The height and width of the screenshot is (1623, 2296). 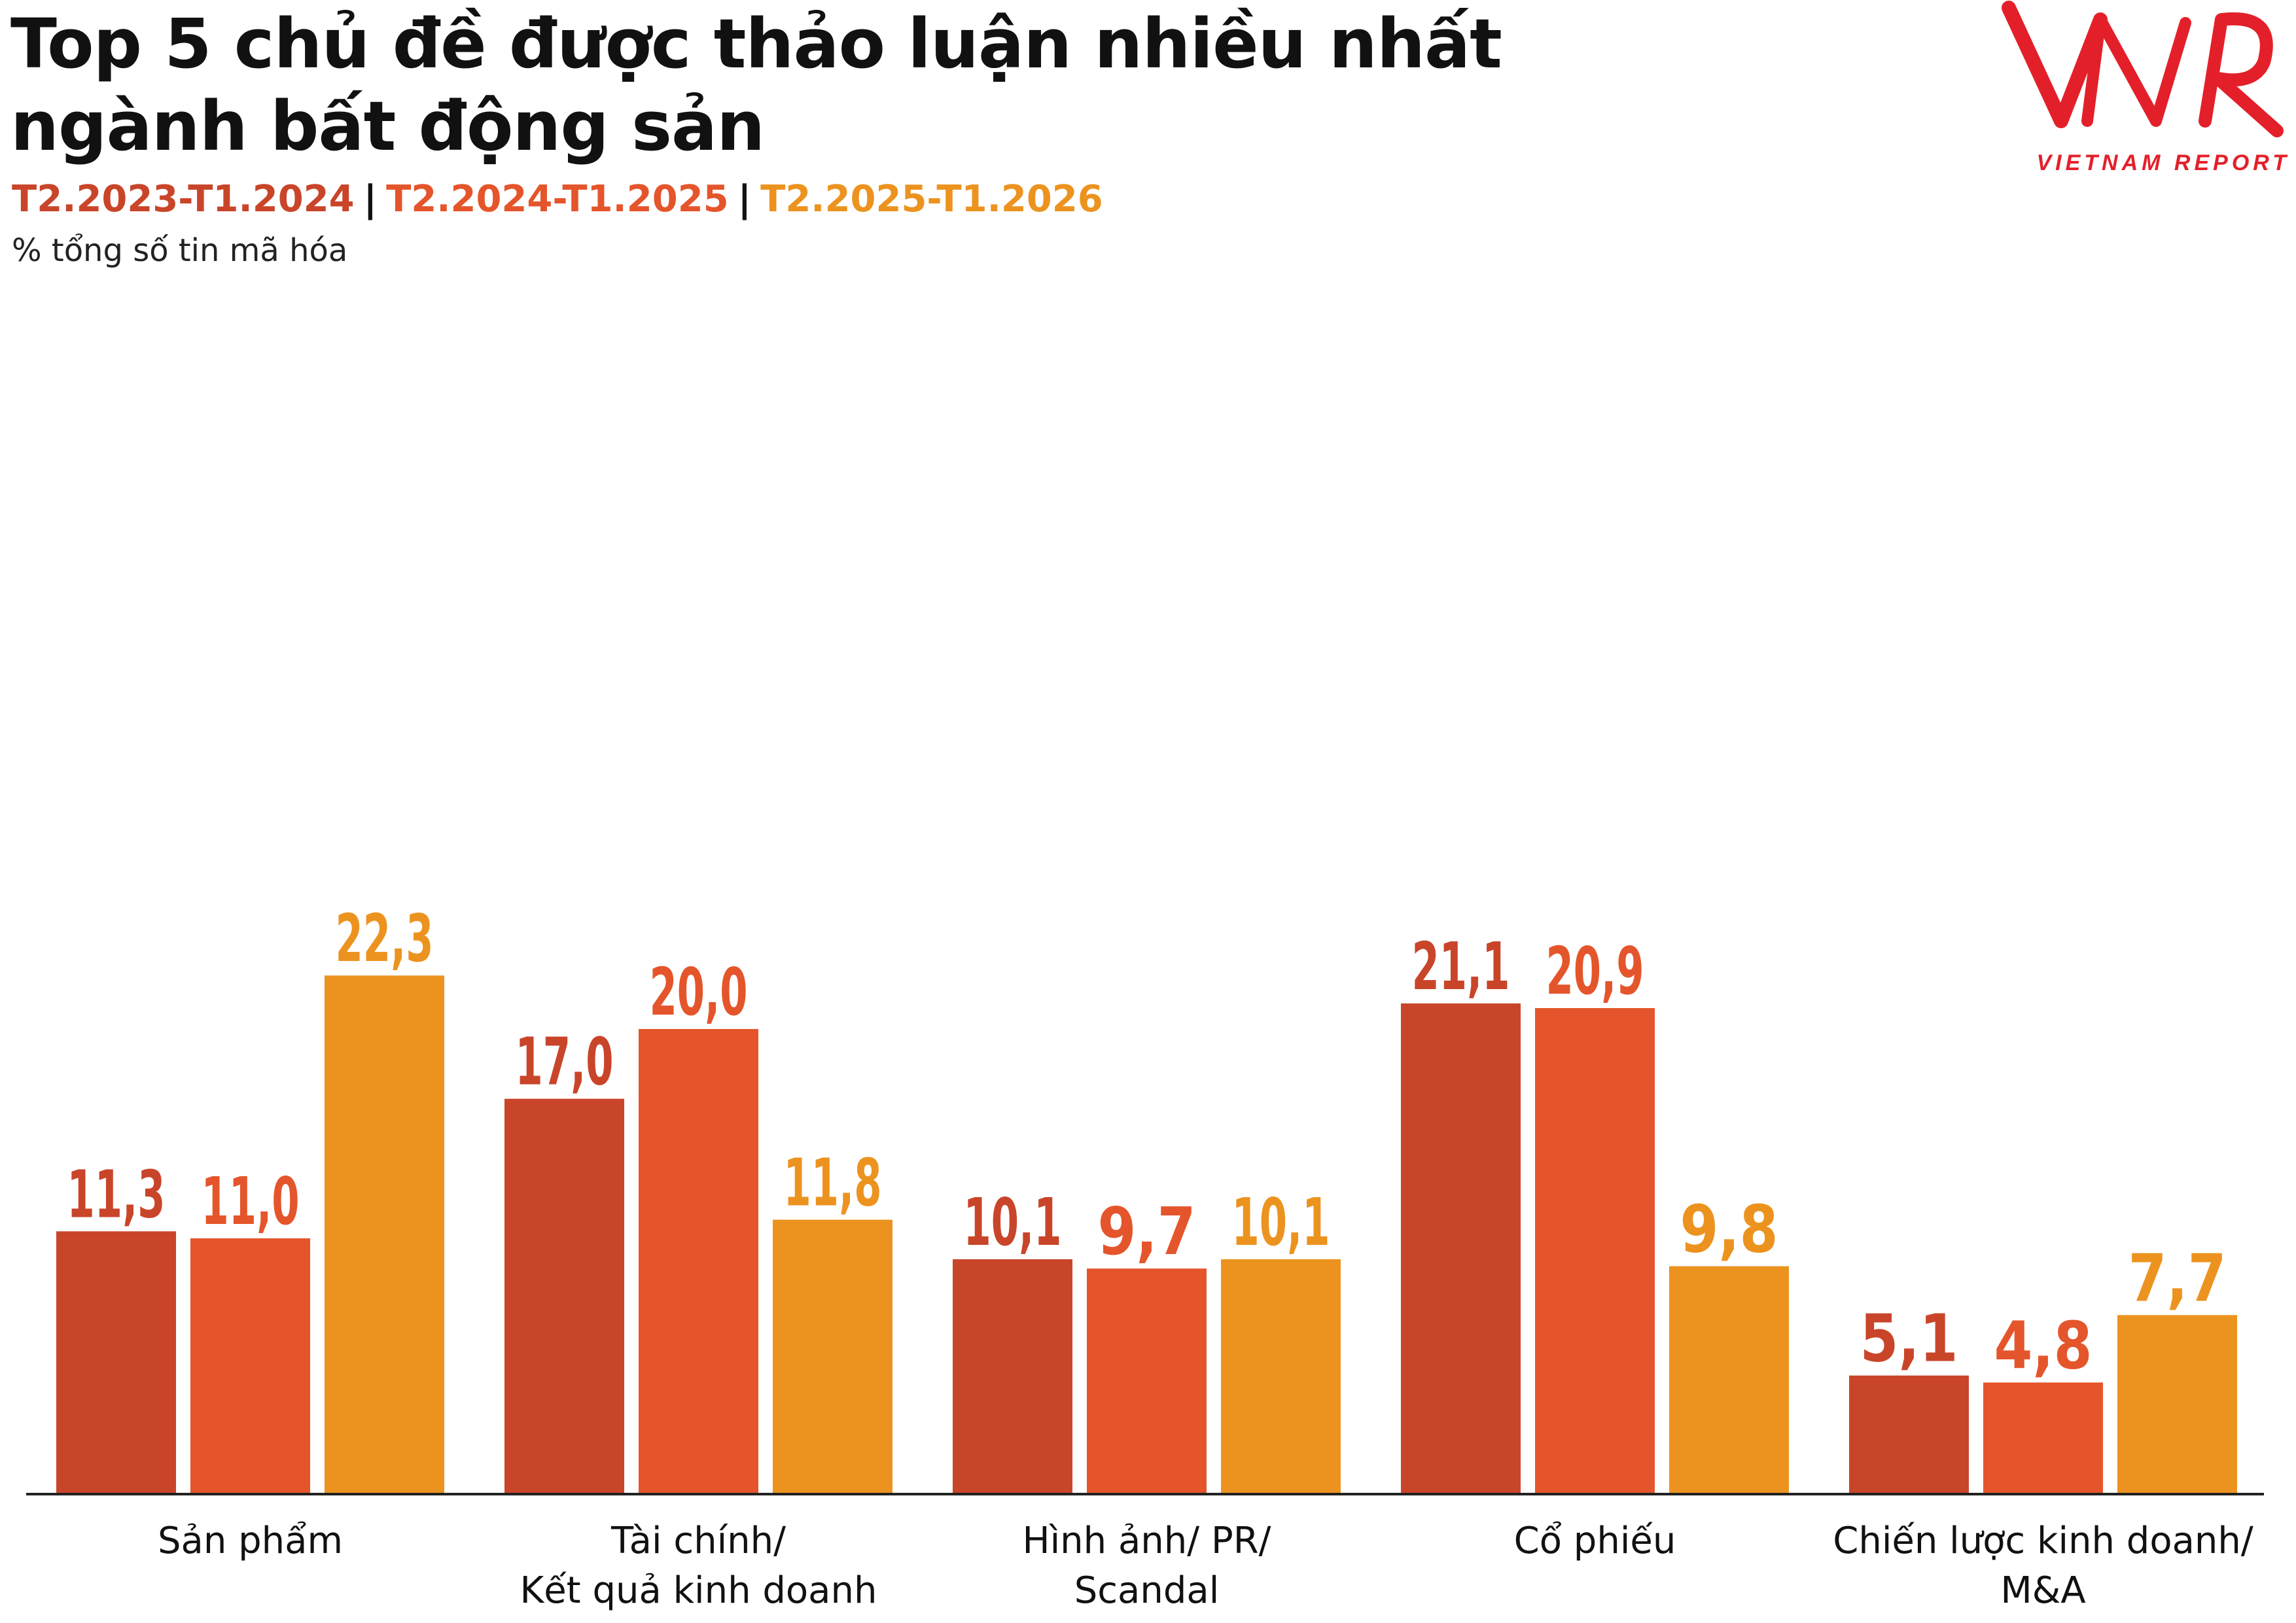 I want to click on chart-title-line-2: ngành bất động sản, so click(x=388, y=126).